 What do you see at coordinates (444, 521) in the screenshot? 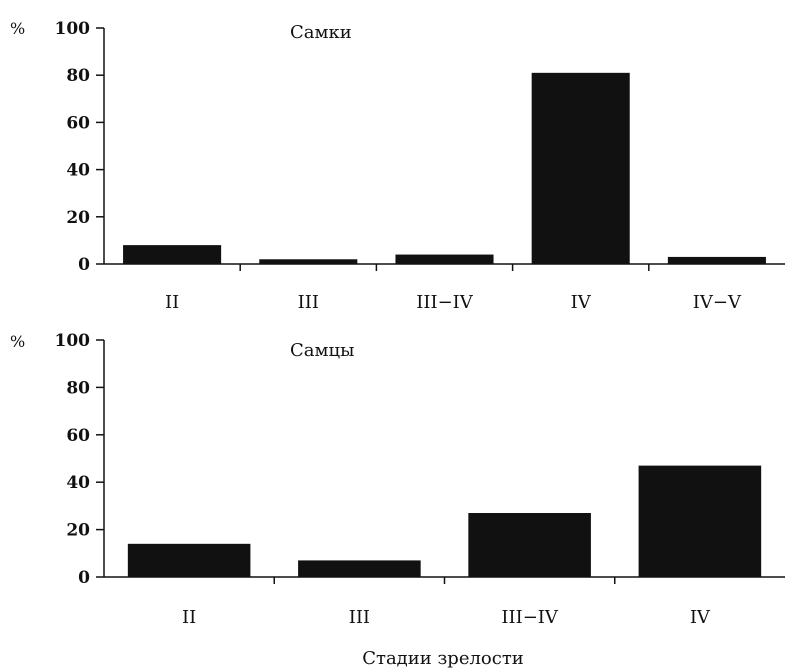
I see `bars` at bounding box center [444, 521].